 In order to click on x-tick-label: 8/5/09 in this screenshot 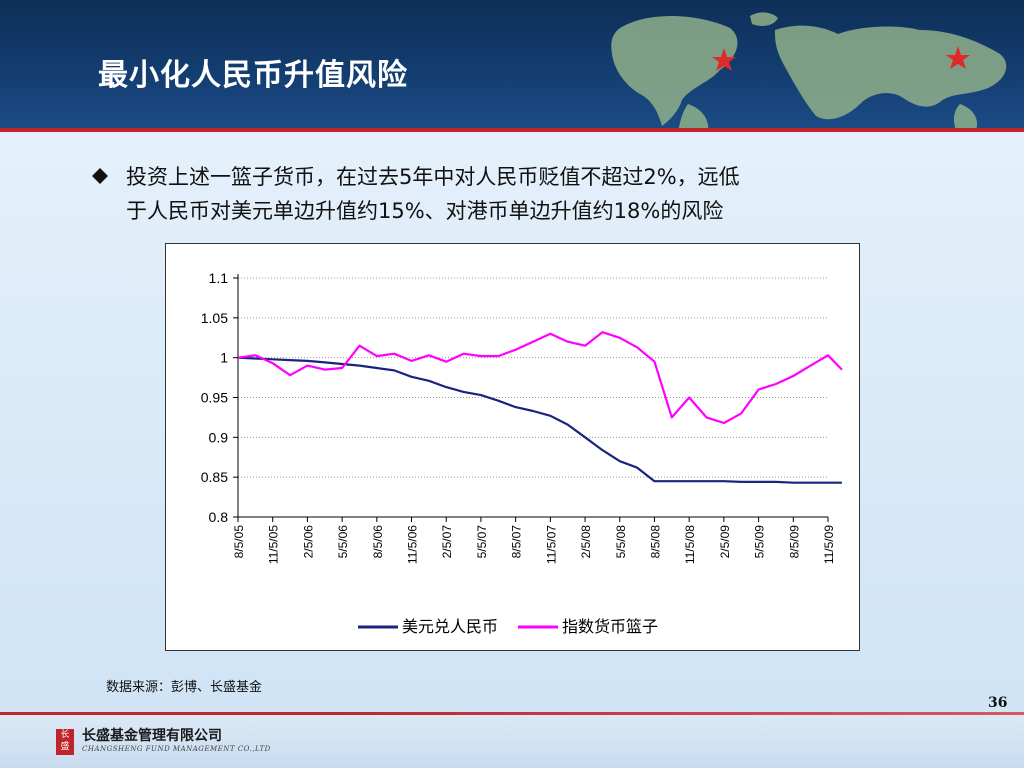, I will do `click(794, 542)`.